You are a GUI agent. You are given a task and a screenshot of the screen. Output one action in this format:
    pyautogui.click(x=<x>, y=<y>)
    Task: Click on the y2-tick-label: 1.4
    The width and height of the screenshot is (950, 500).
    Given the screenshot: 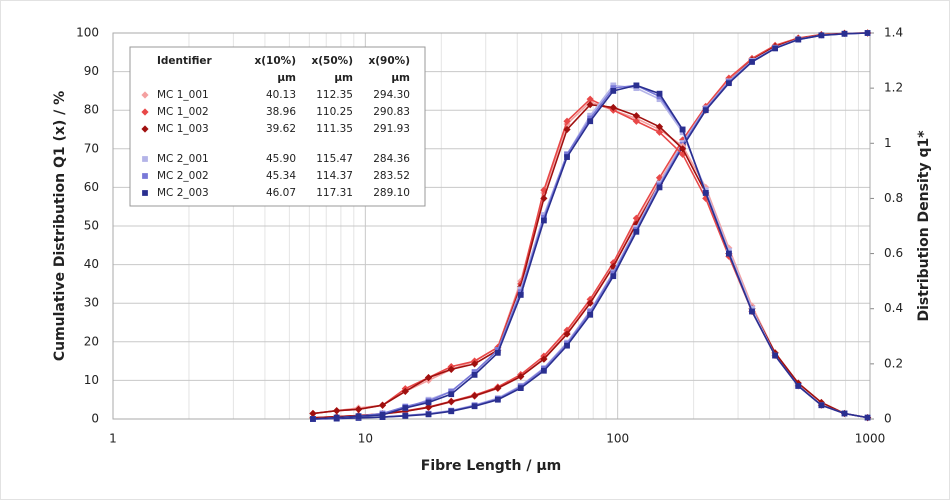 What is the action you would take?
    pyautogui.click(x=893, y=33)
    